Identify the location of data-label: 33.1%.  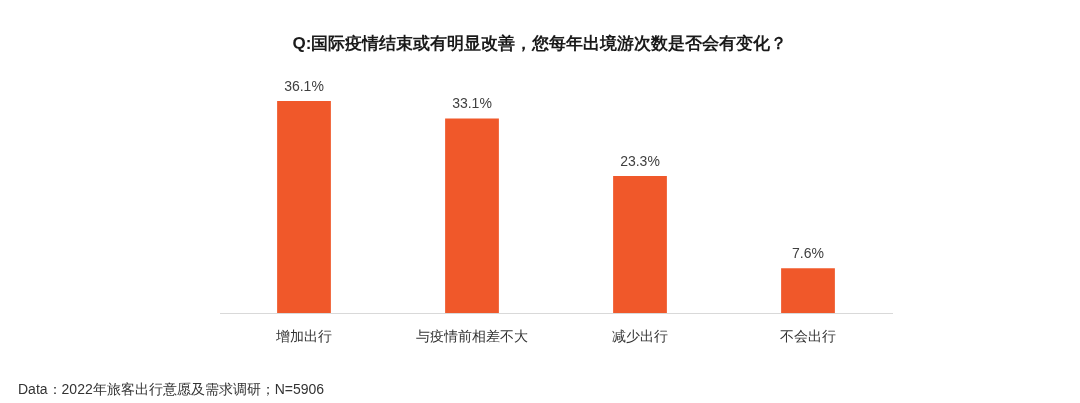
(472, 103).